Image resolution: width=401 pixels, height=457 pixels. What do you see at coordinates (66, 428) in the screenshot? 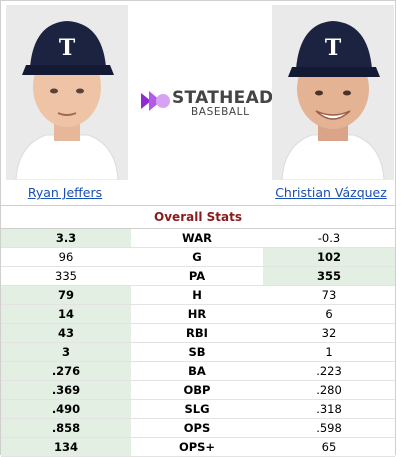
I see `left-value: .858` at bounding box center [66, 428].